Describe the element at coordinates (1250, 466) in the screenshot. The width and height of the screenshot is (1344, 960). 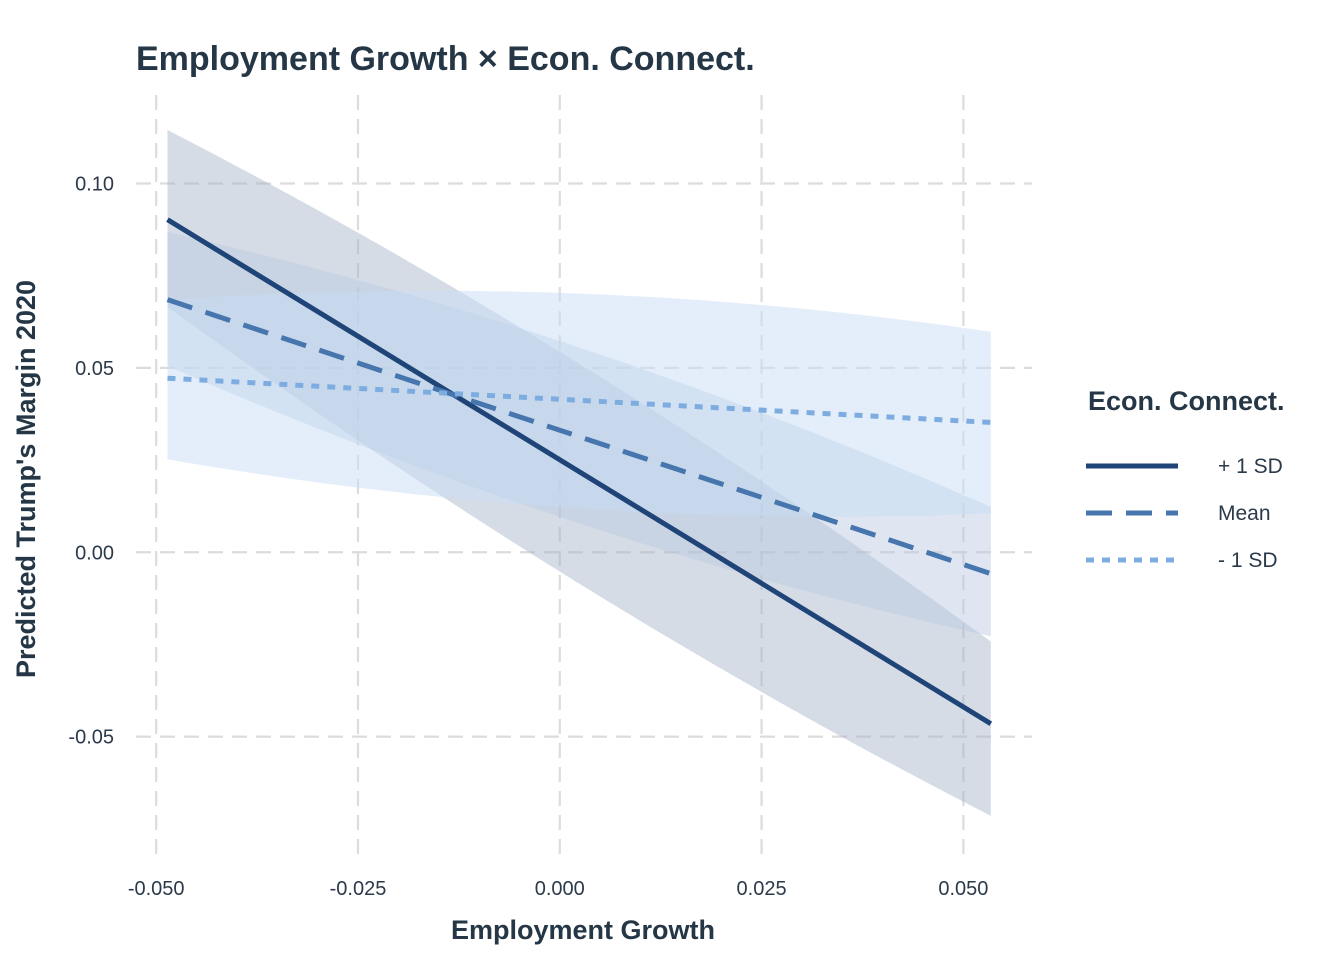
I see `legend-label-1-sd: + 1 SD` at that location.